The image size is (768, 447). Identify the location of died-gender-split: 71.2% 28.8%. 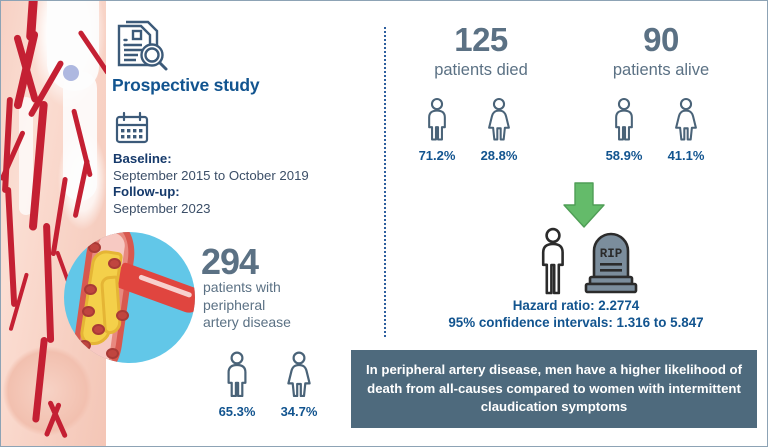
(468, 130).